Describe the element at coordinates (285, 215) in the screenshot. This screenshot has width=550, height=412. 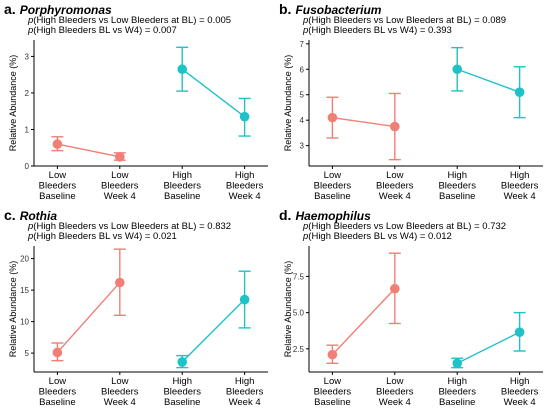
I see `panel-letter: d.` at that location.